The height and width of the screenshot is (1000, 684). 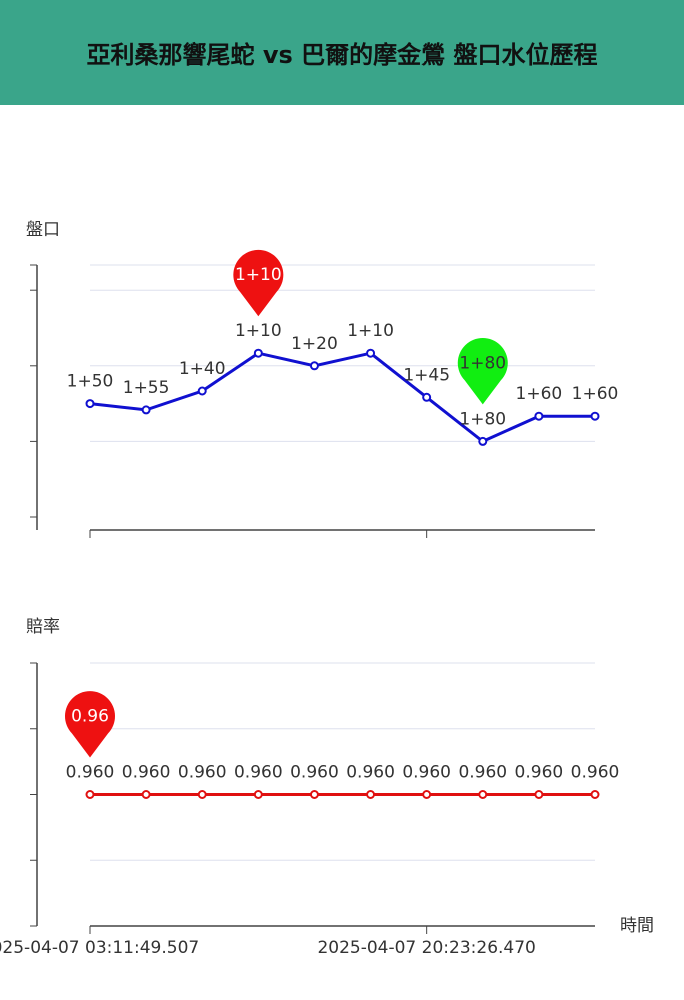 I want to click on header: 亞利桑那響尾蛇 vs 巴爾的摩金鶯 盤口水位歷程, so click(x=342, y=52).